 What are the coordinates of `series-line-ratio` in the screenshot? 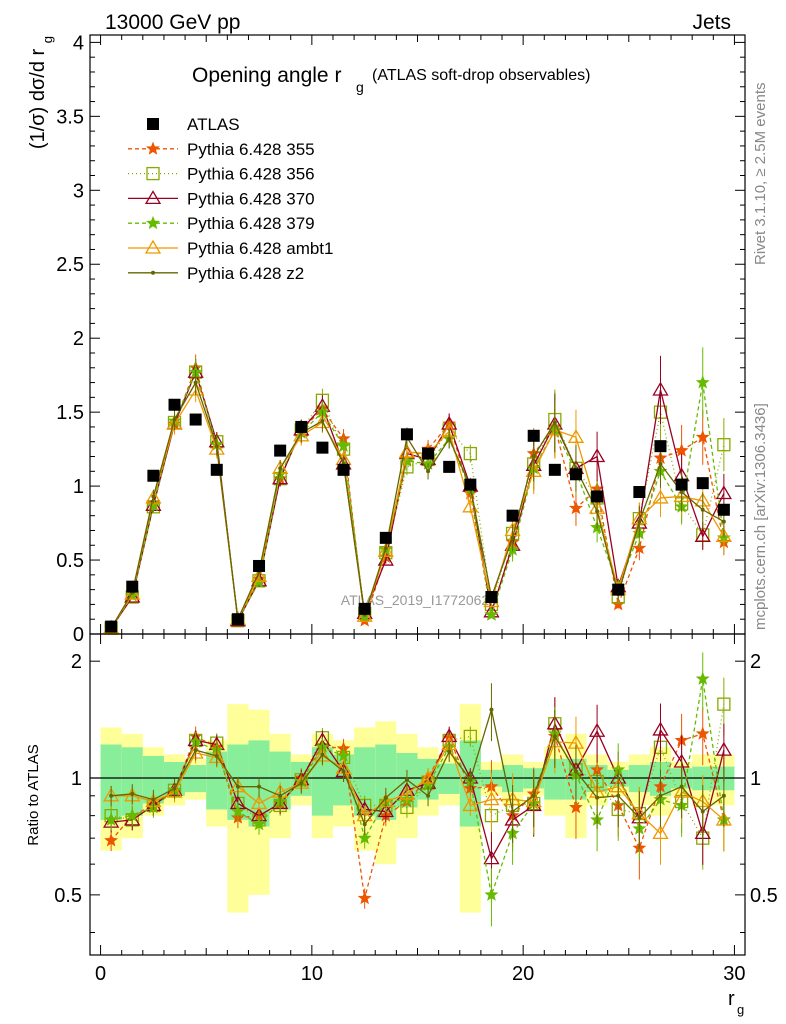 It's located at (418, 772).